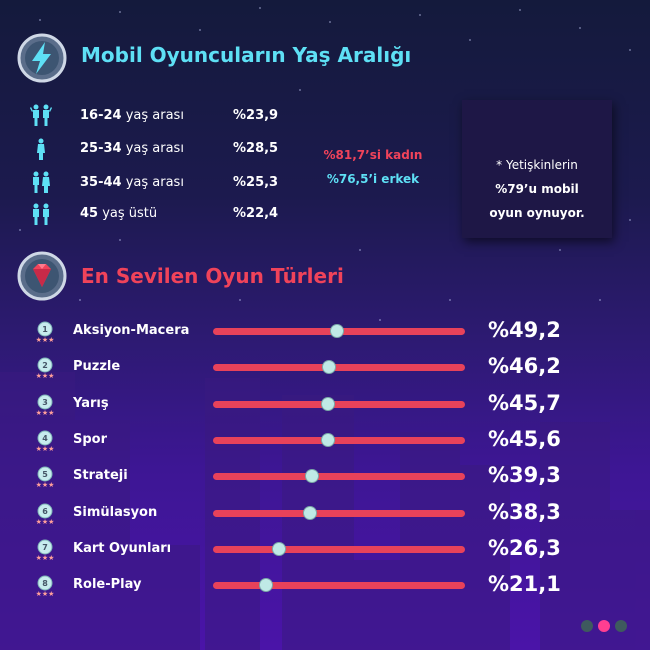 Image resolution: width=650 pixels, height=650 pixels. I want to click on age-range-label: 16-24 yaş arası, so click(132, 115).